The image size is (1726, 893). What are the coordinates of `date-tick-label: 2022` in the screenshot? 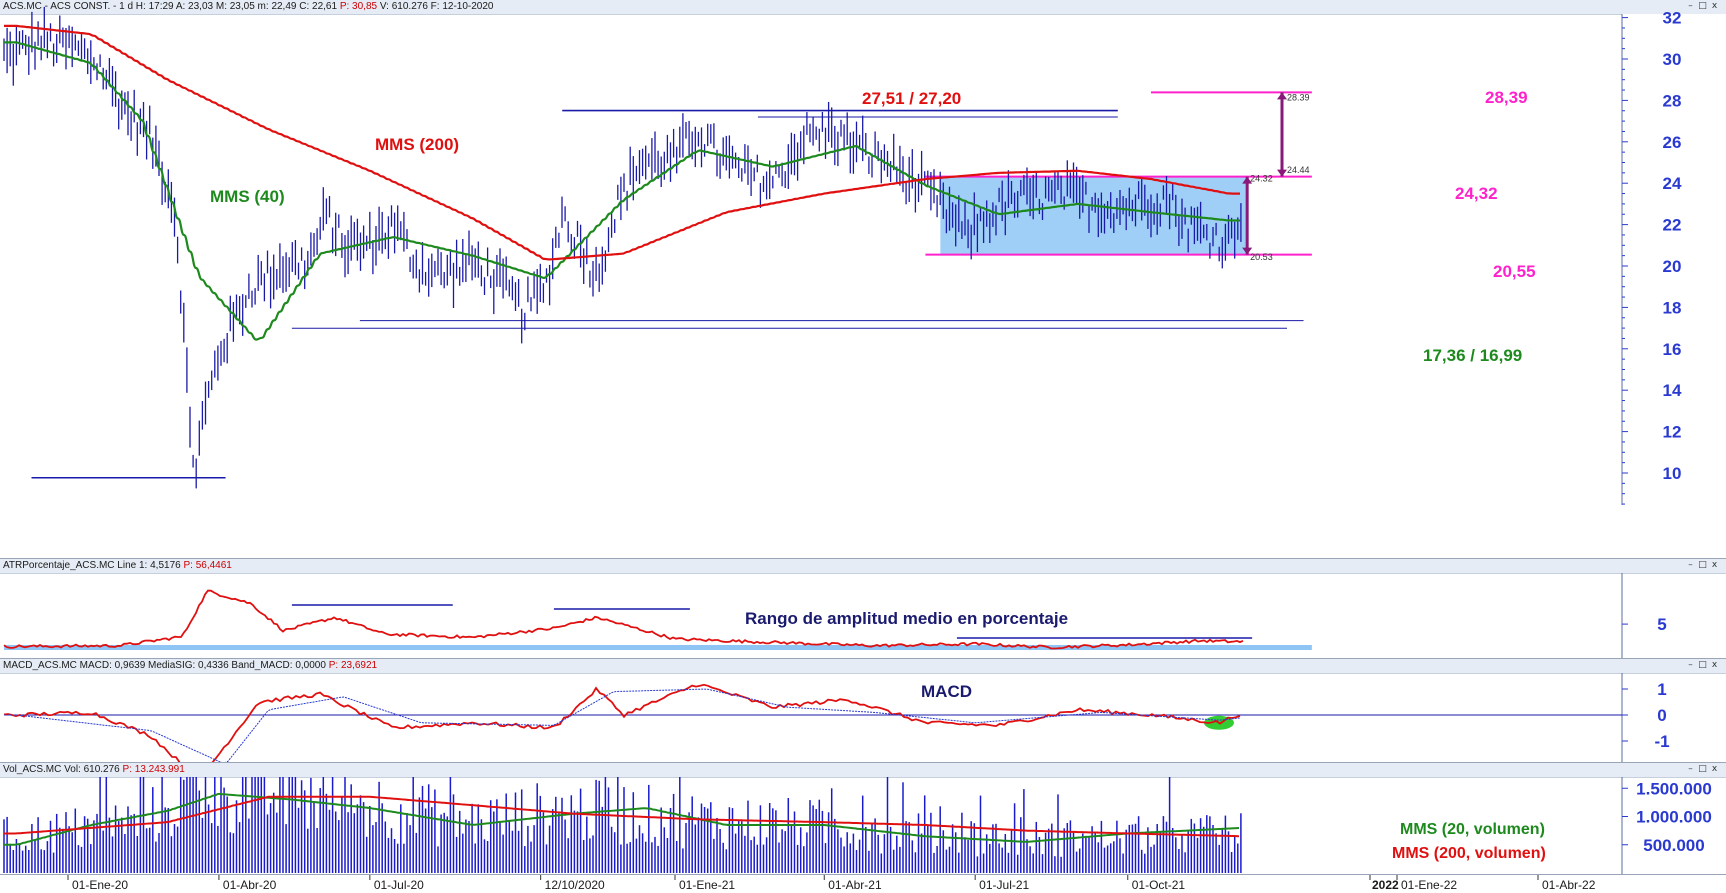 It's located at (1385, 885).